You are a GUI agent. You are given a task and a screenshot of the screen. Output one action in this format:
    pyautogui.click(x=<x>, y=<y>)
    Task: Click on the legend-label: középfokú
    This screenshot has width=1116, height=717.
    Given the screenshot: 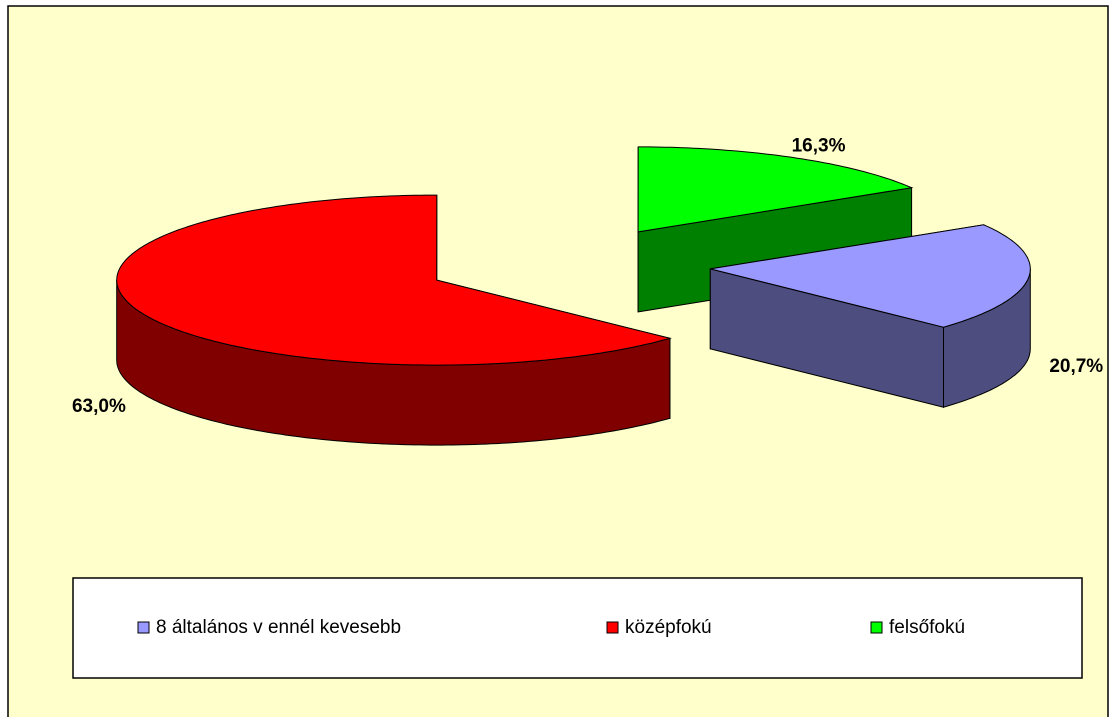 What is the action you would take?
    pyautogui.click(x=668, y=627)
    